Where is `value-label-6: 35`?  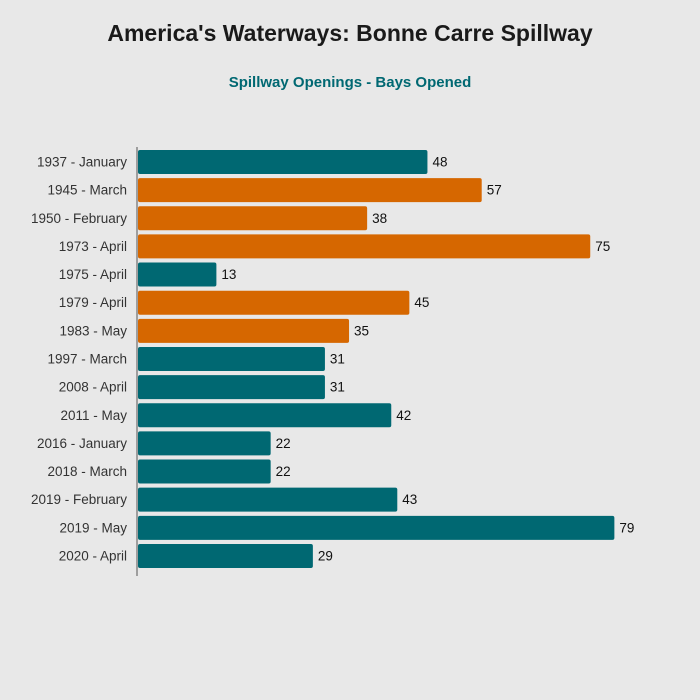
value-label-6: 35 is located at coordinates (361, 330).